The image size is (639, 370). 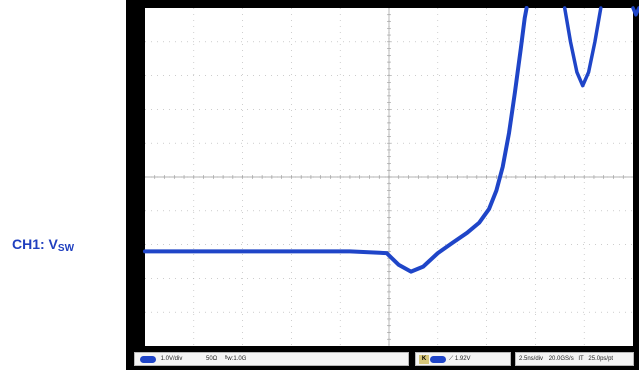 I want to click on sample-rate: 20.0GS/s, so click(x=561, y=359).